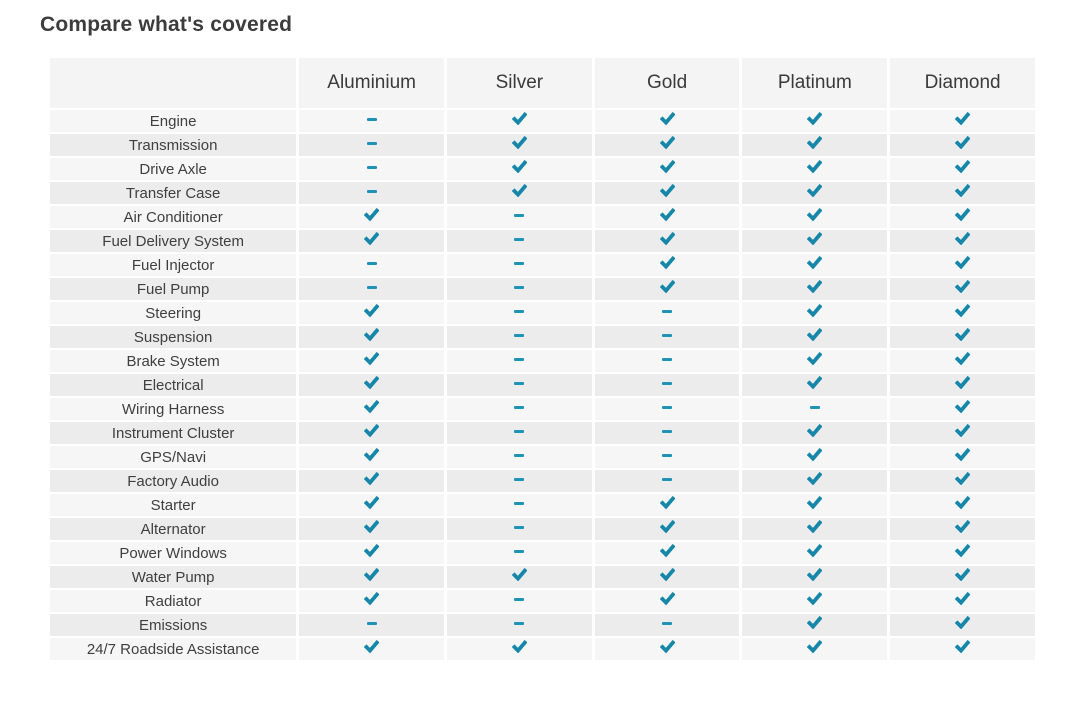  Describe the element at coordinates (166, 24) in the screenshot. I see `page-title: Compare what's covered` at that location.